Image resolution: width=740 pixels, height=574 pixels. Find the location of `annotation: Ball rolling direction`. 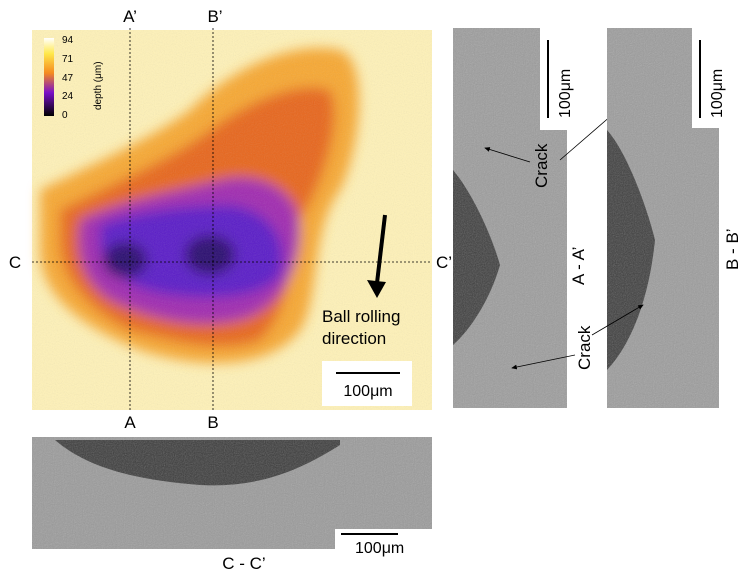

annotation: Ball rolling direction is located at coordinates (361, 327).